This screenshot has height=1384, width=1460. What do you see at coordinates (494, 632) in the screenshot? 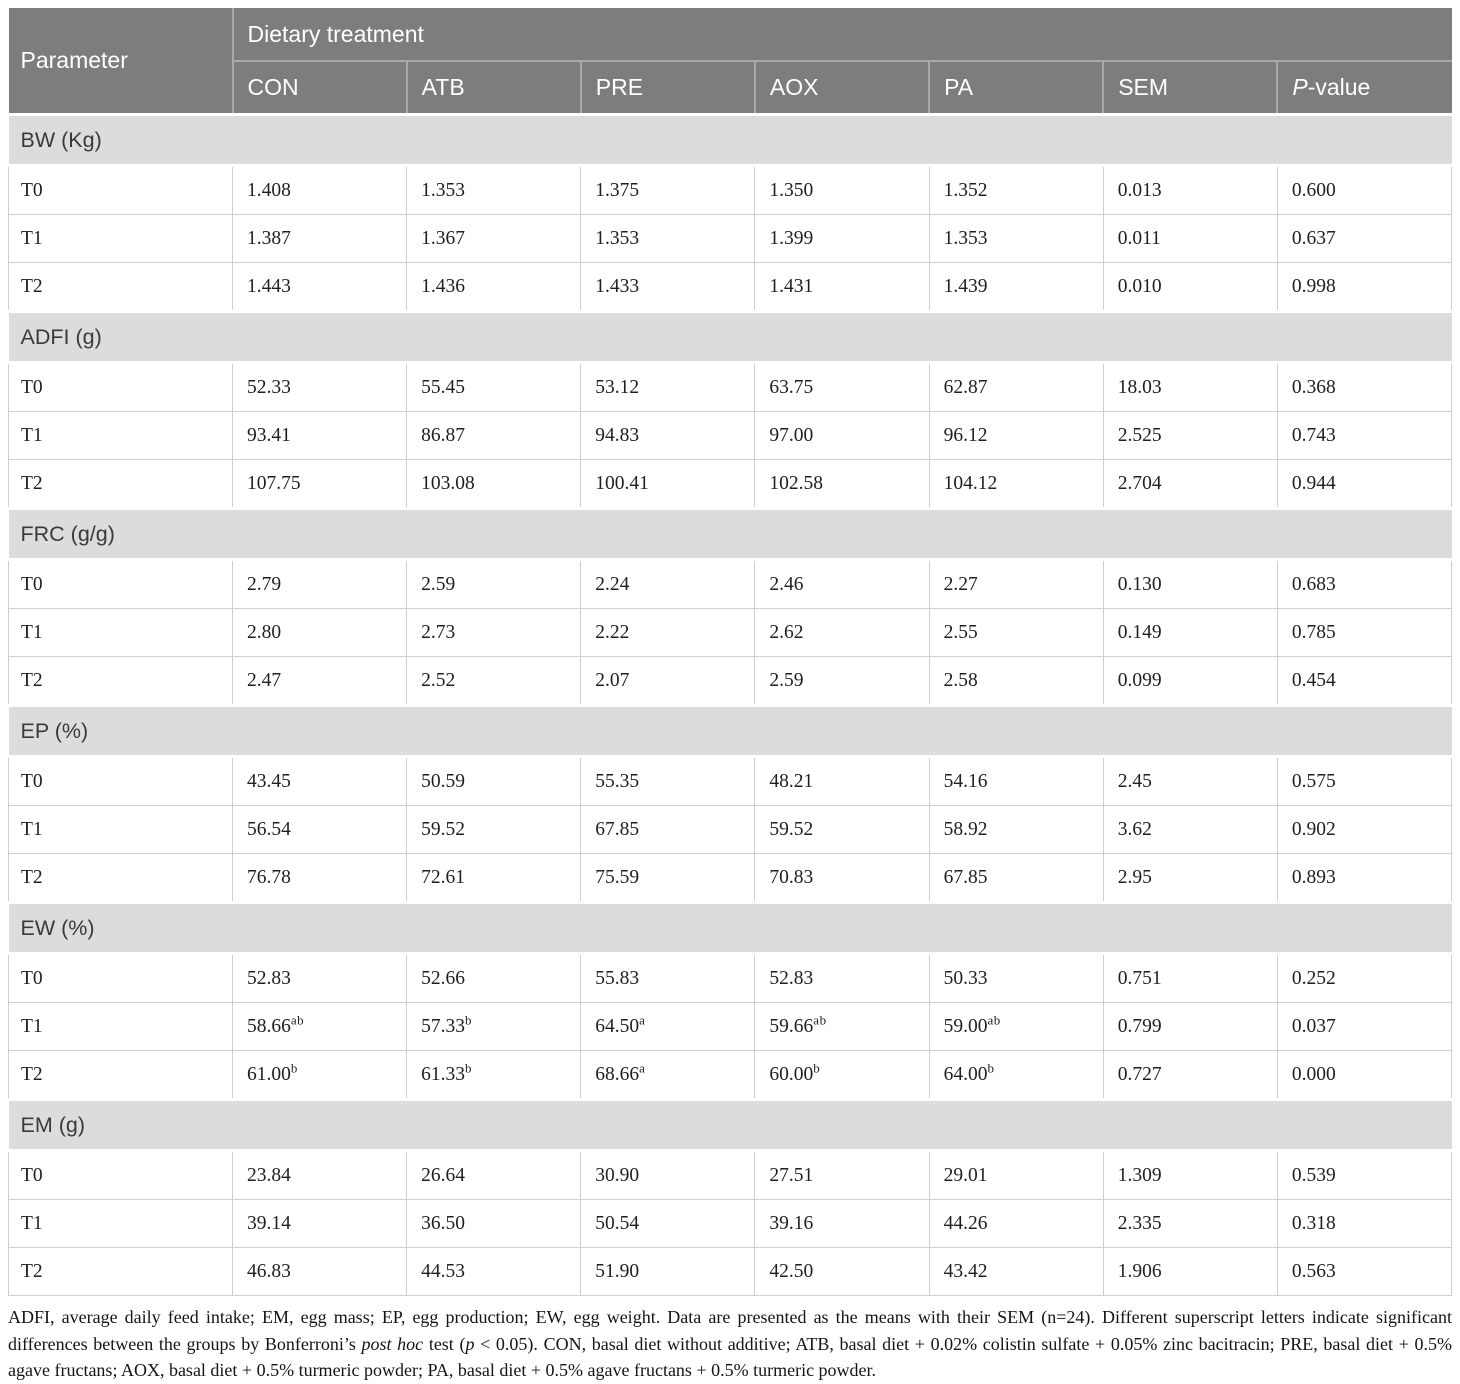
I see `value-cell: 2.73` at bounding box center [494, 632].